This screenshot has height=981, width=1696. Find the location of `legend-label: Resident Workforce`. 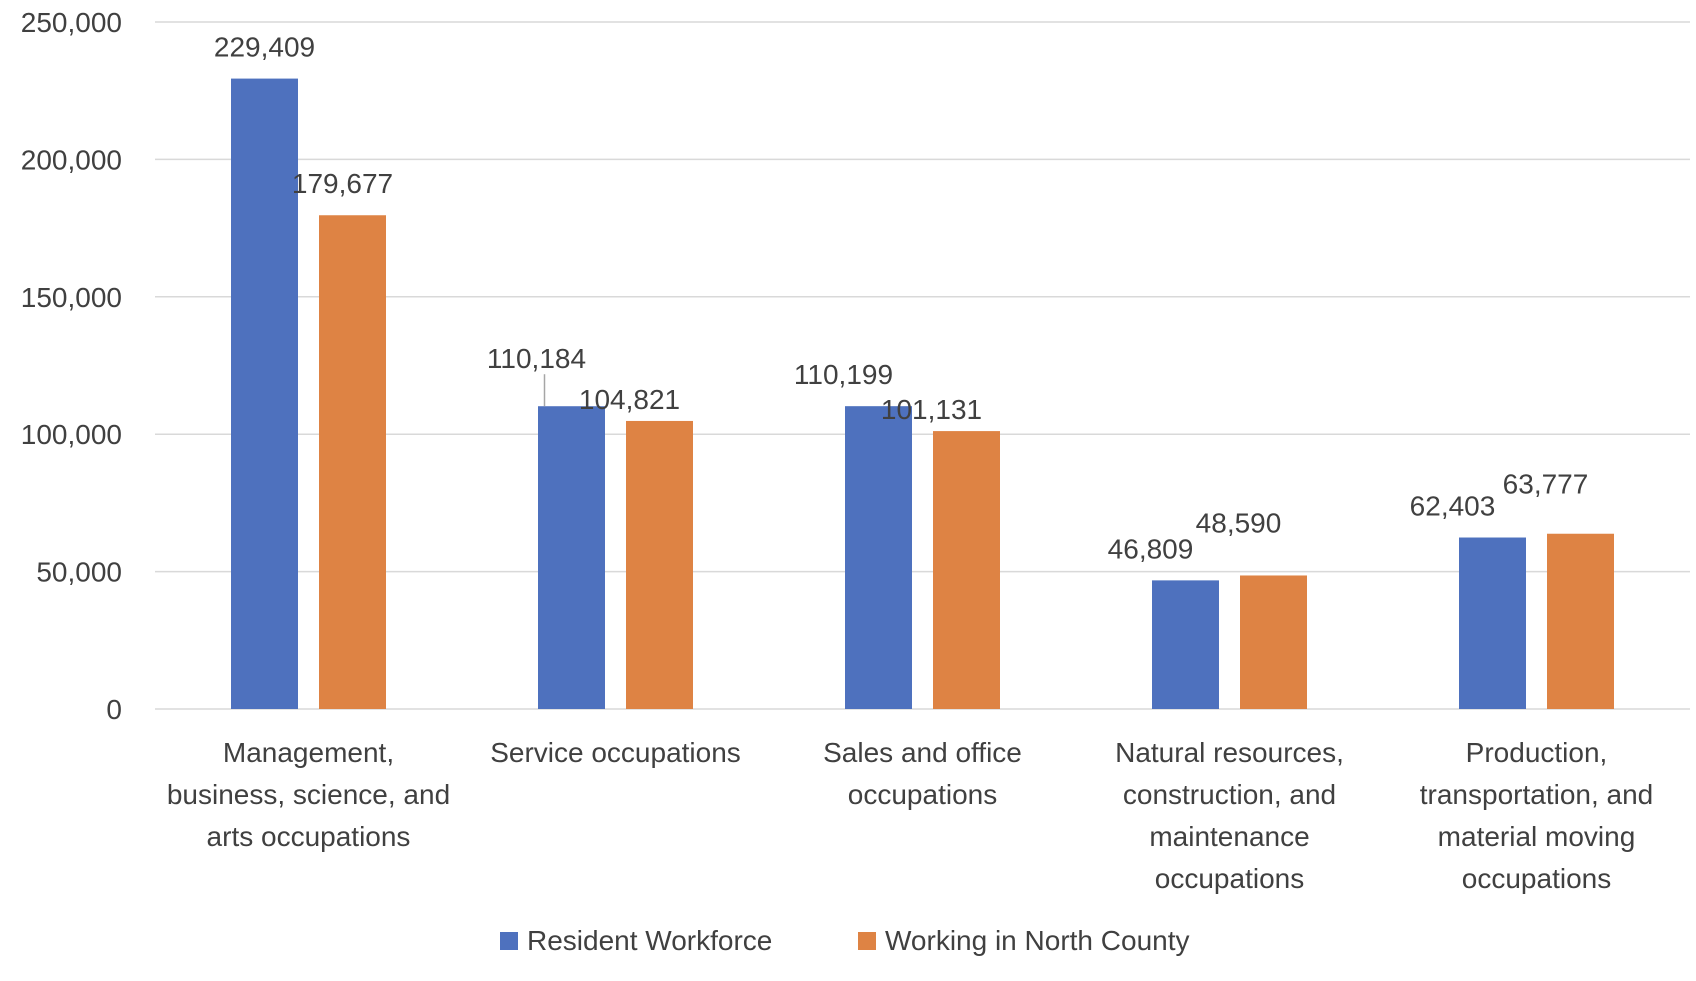

legend-label: Resident Workforce is located at coordinates (649, 940).